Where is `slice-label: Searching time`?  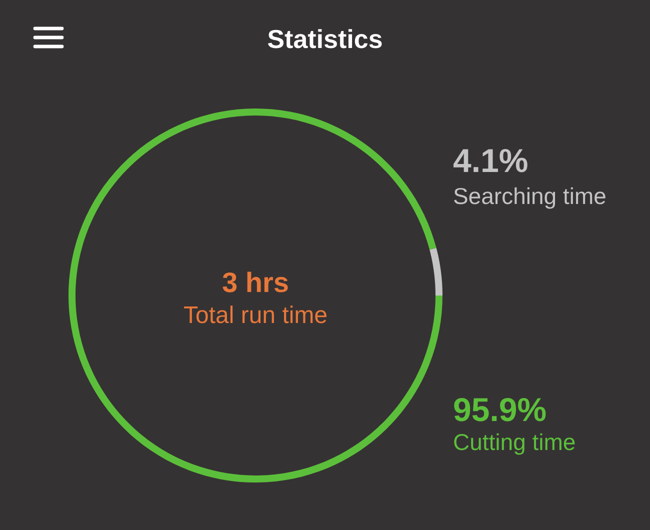
slice-label: Searching time is located at coordinates (530, 198).